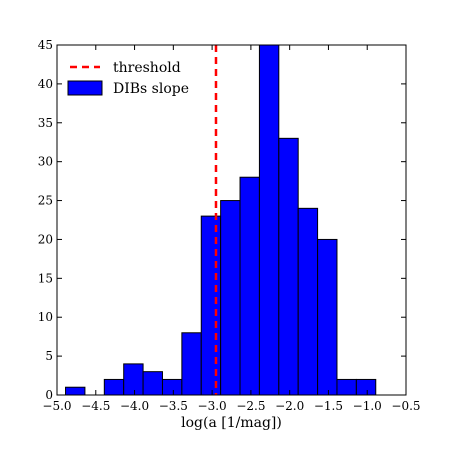  What do you see at coordinates (128, 78) in the screenshot?
I see `legend: threshold DIBs slope` at bounding box center [128, 78].